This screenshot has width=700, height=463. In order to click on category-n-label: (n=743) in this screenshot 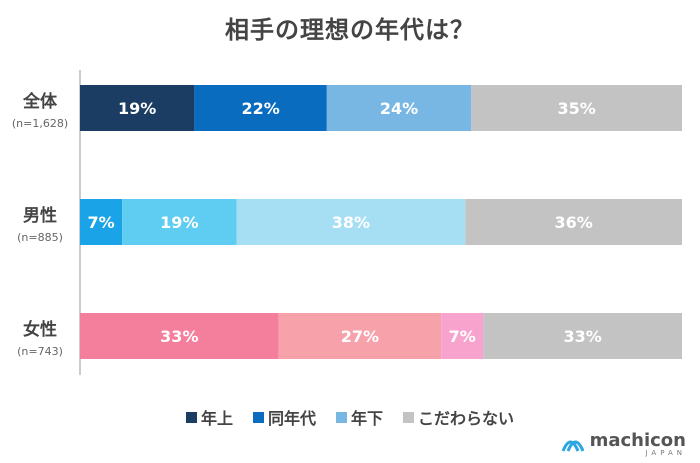, I will do `click(40, 351)`.